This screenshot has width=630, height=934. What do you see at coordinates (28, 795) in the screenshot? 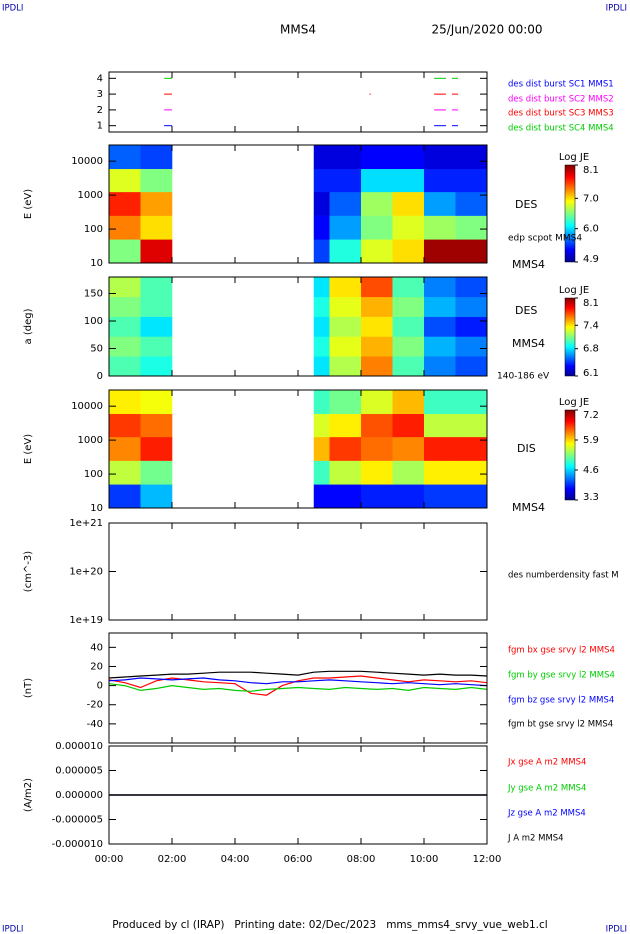
I see `y-axis-label: (A/m2)` at bounding box center [28, 795].